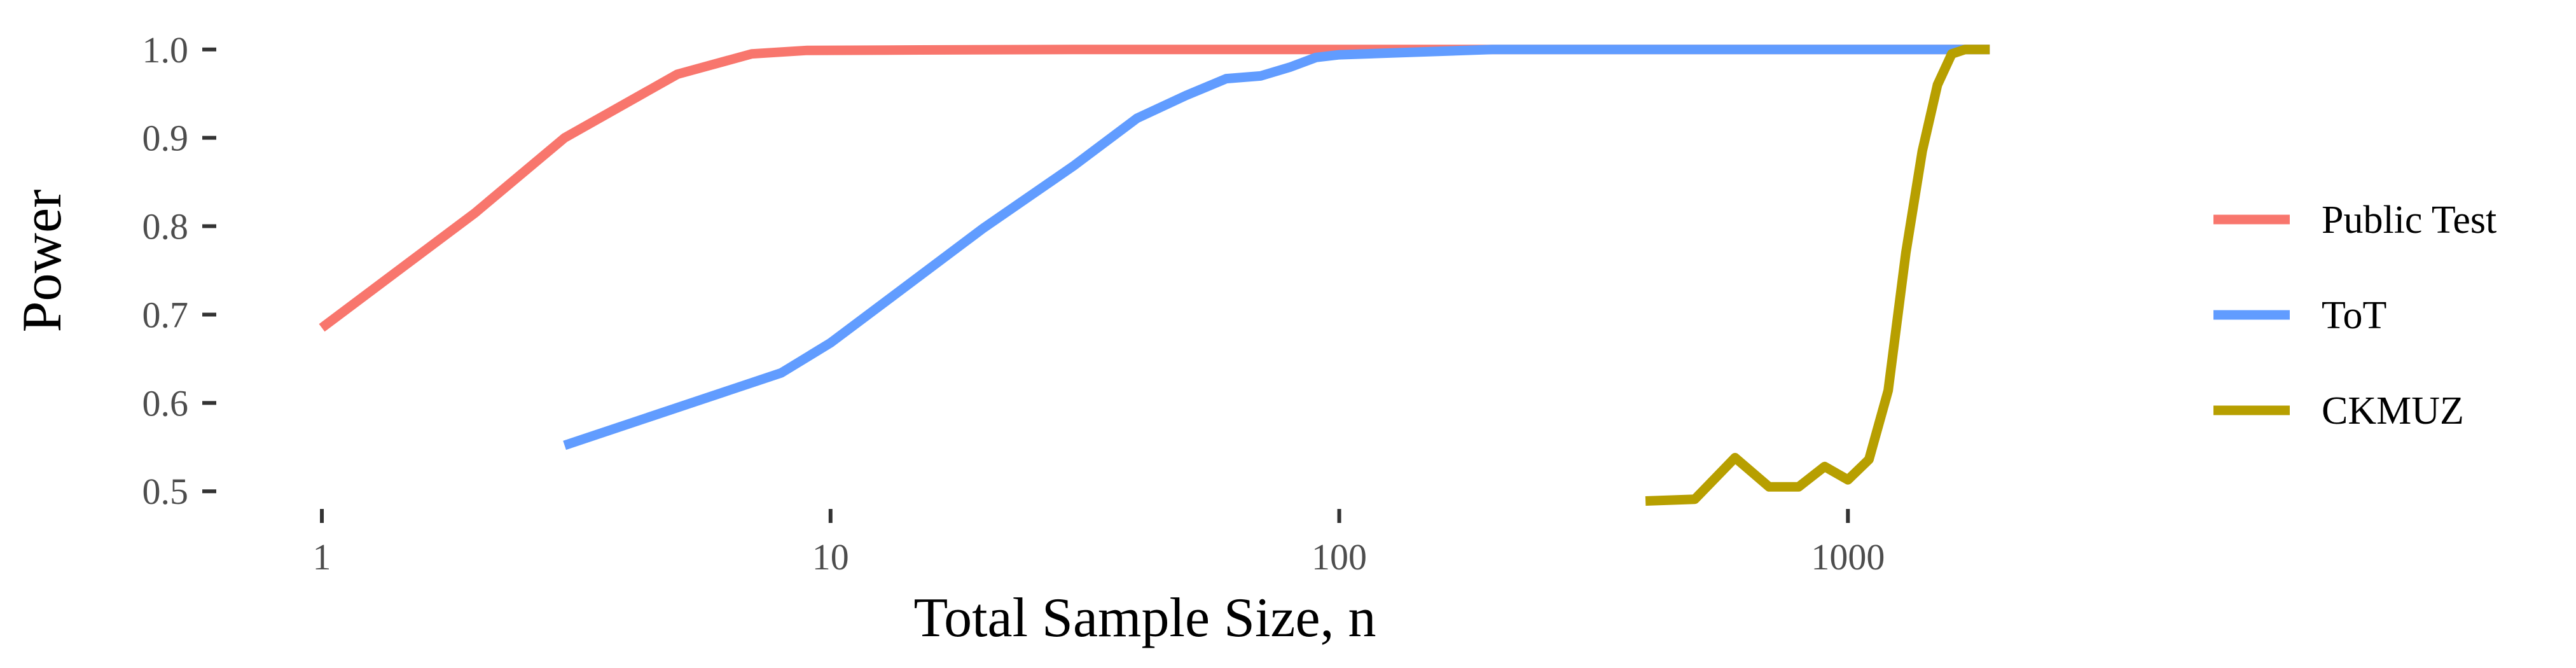 Image resolution: width=2576 pixels, height=668 pixels. What do you see at coordinates (322, 557) in the screenshot?
I see `x-tick-label: 1` at bounding box center [322, 557].